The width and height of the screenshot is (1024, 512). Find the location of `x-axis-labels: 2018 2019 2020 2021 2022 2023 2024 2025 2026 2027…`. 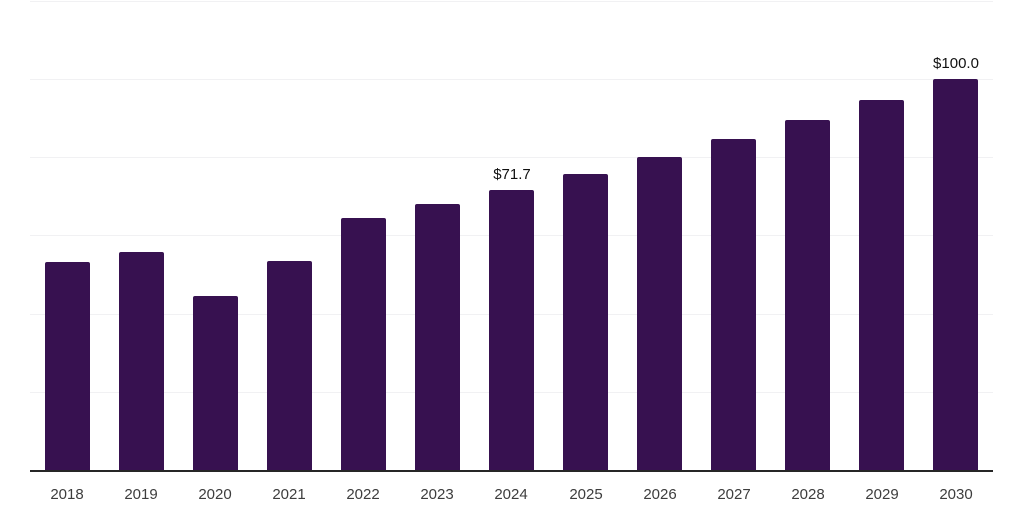

x-axis-labels: 2018 2019 2020 2021 2022 2023 2024 2025 2026 2027… is located at coordinates (511, 495).